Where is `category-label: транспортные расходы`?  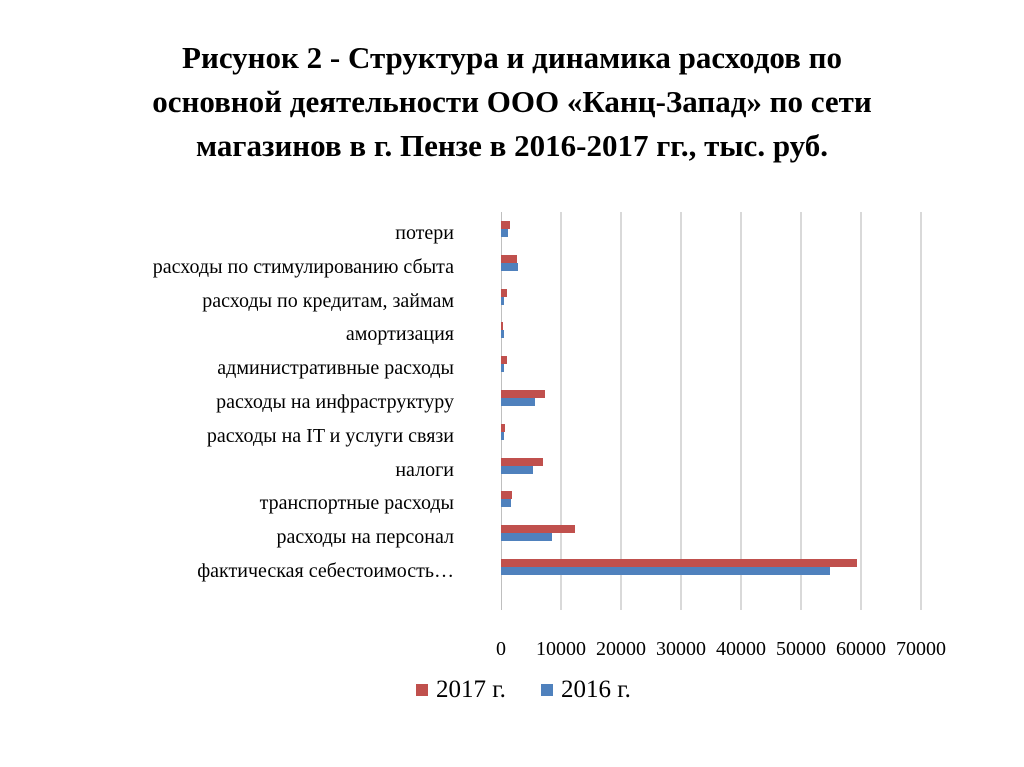 category-label: транспортные расходы is located at coordinates (356, 503).